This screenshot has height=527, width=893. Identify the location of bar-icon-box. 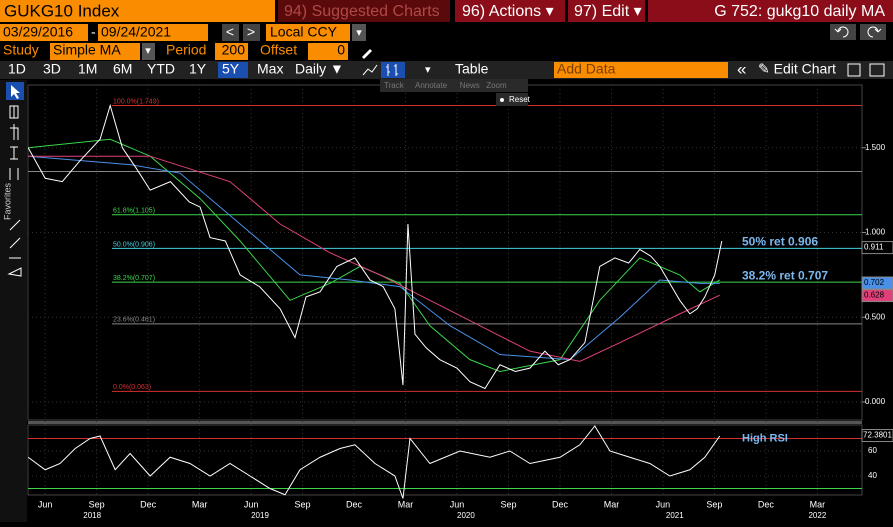
(393, 70).